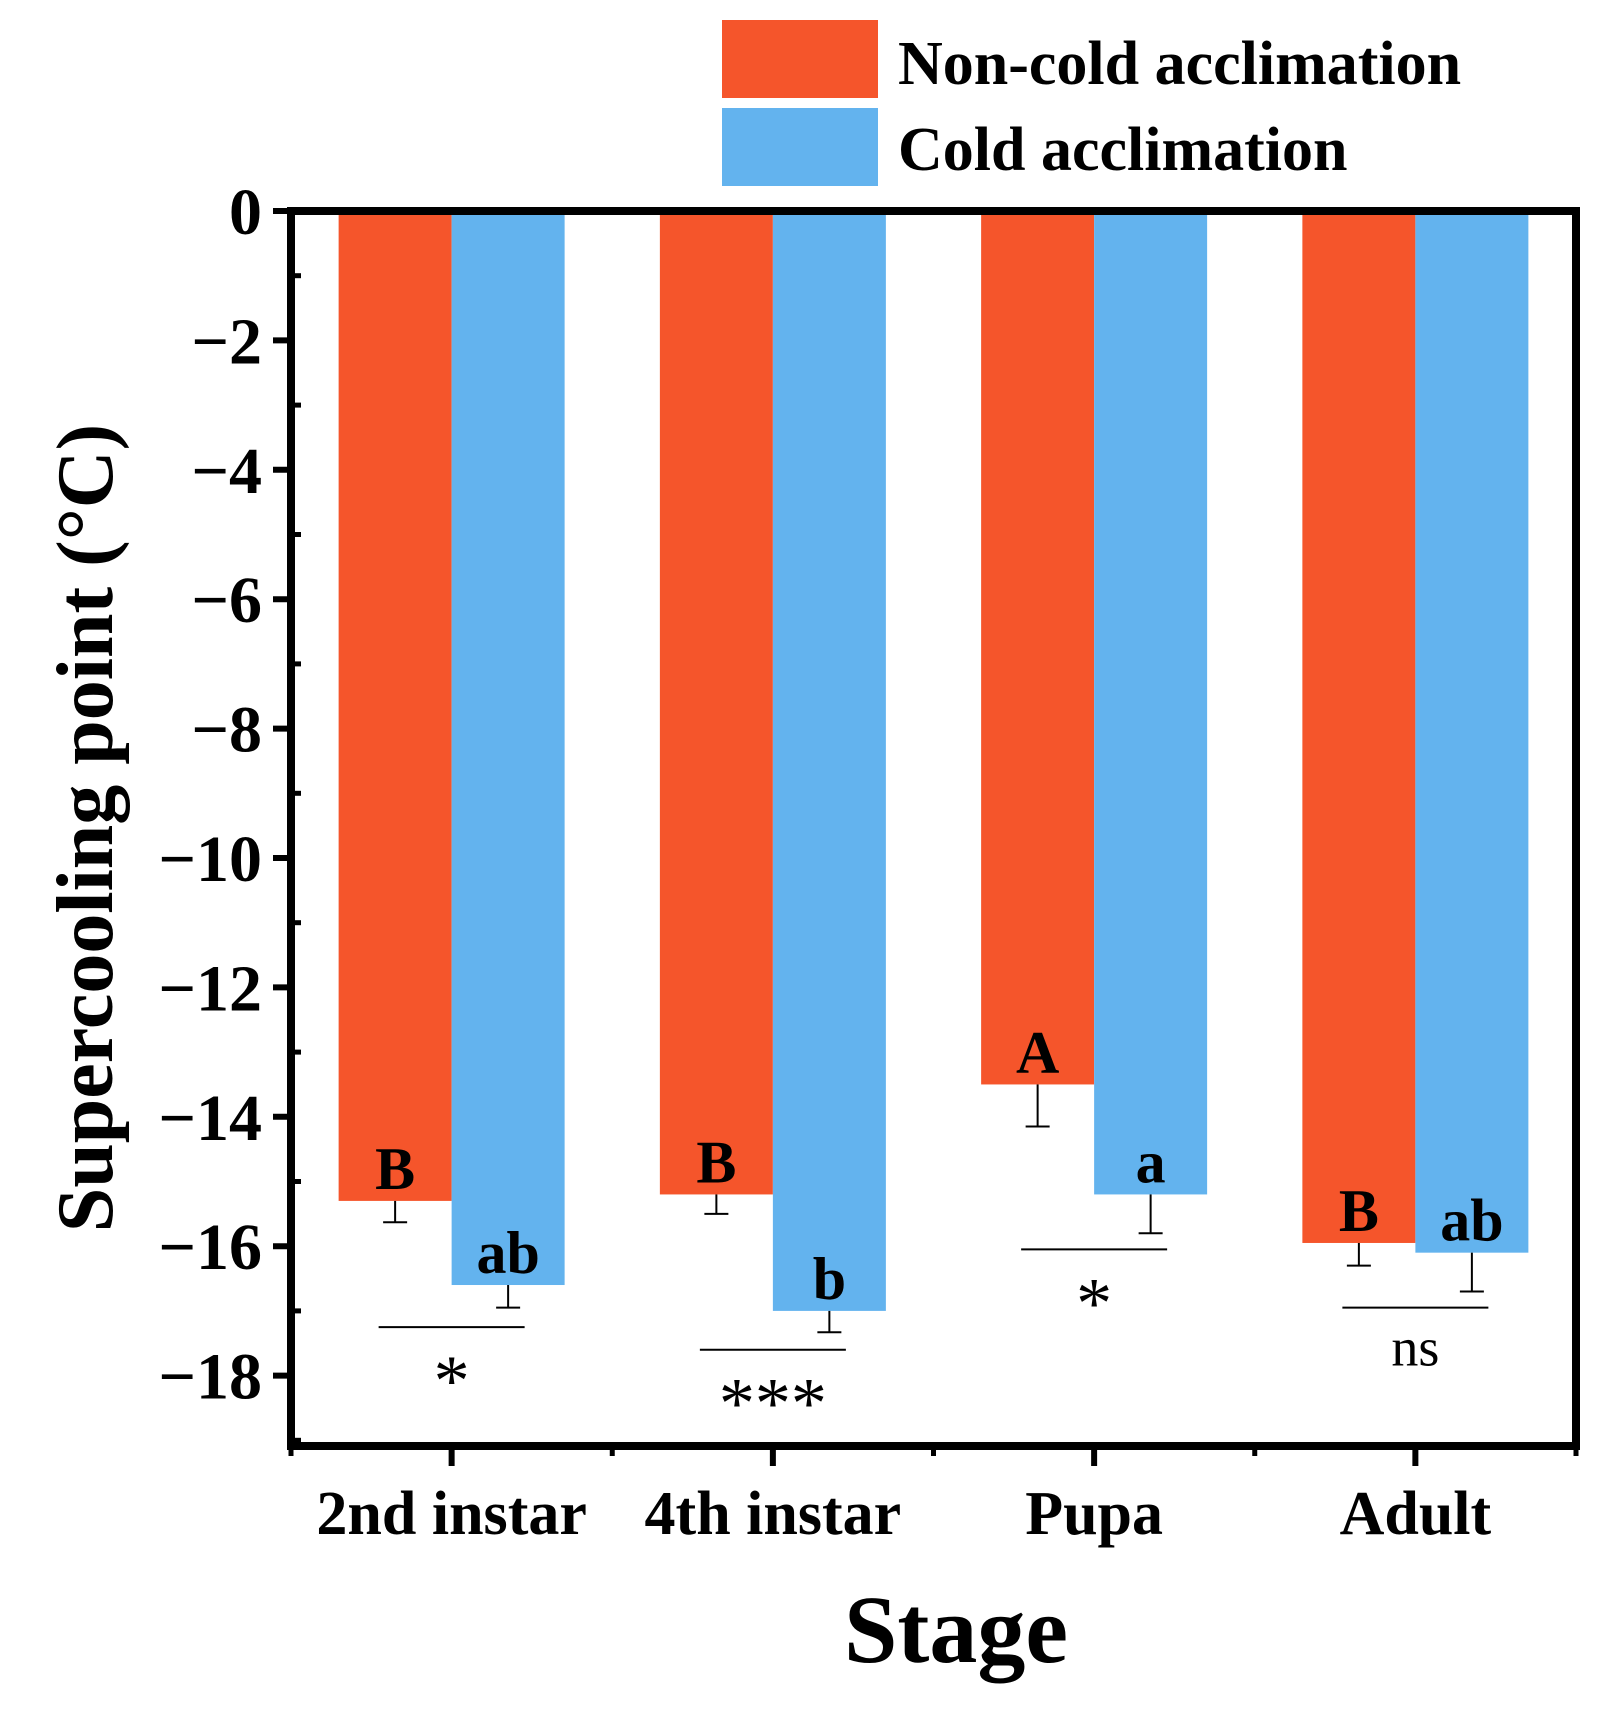 The image size is (1601, 1711). I want to click on group-letter: b, so click(829, 1279).